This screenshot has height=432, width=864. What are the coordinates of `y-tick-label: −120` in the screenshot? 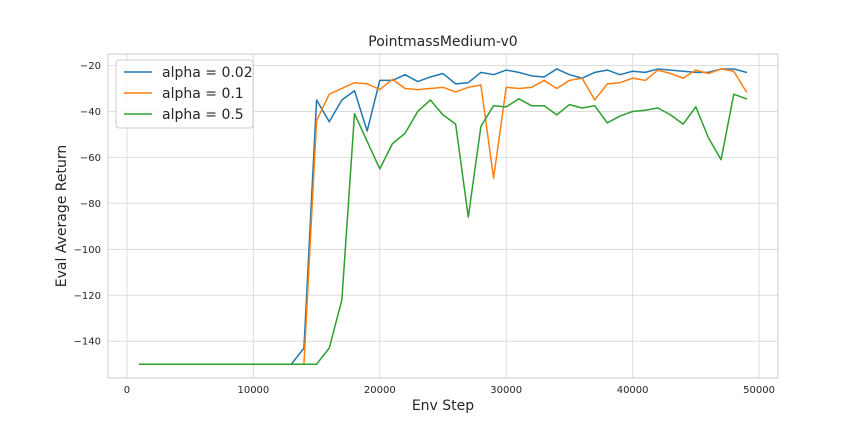 It's located at (87, 296).